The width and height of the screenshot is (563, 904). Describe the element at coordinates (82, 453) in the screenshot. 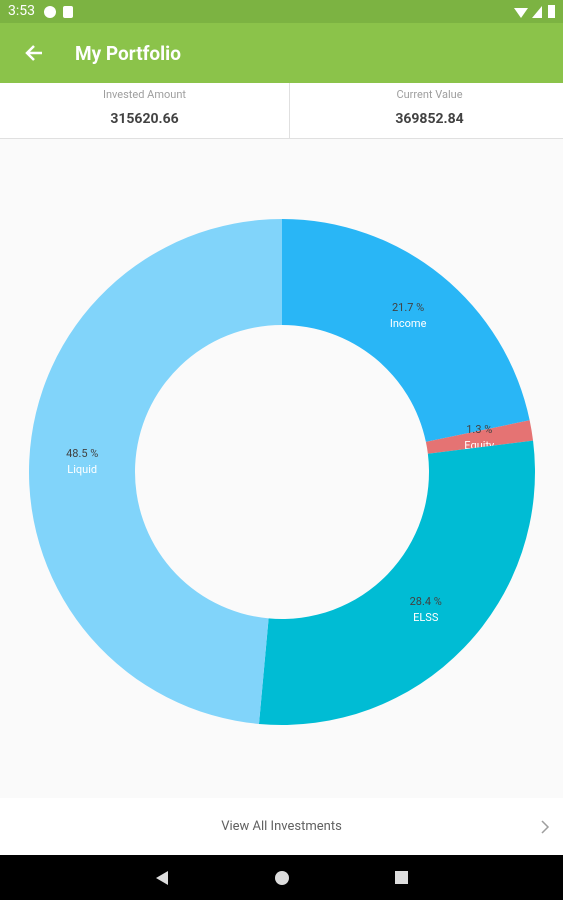

I see `slice-value-label: 48.5 %` at that location.